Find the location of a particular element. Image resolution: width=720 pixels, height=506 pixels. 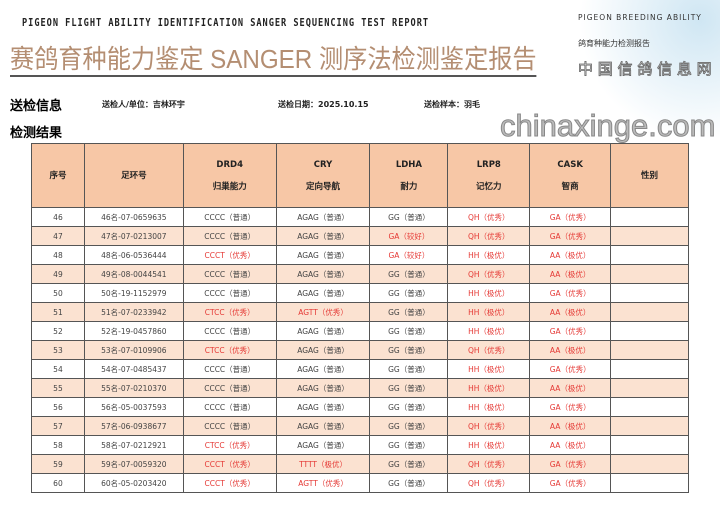

header-trait: 归巢能力 is located at coordinates (229, 186).